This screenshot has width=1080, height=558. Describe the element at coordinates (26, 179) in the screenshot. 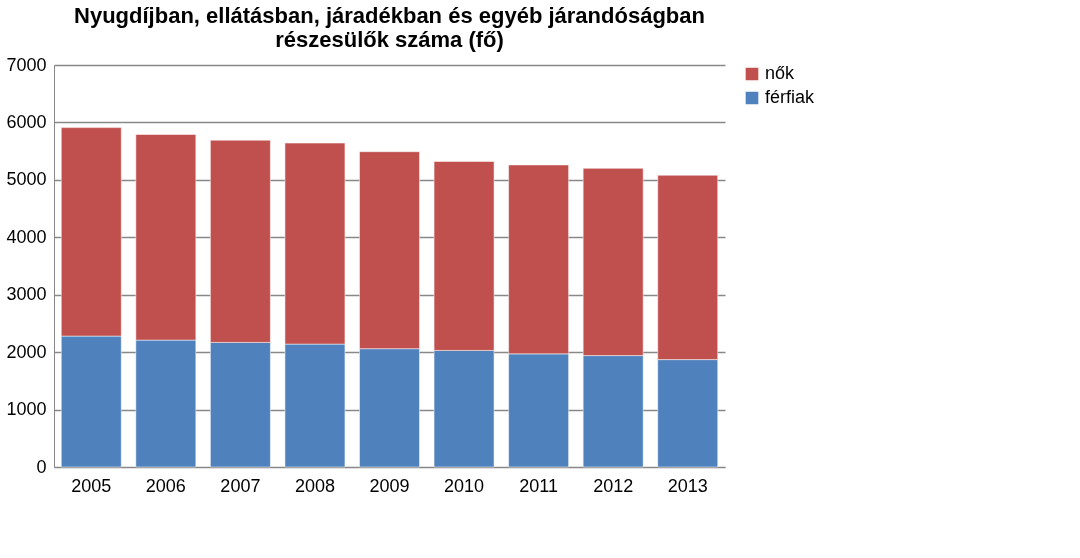

I see `y-tick-label: 5000` at that location.